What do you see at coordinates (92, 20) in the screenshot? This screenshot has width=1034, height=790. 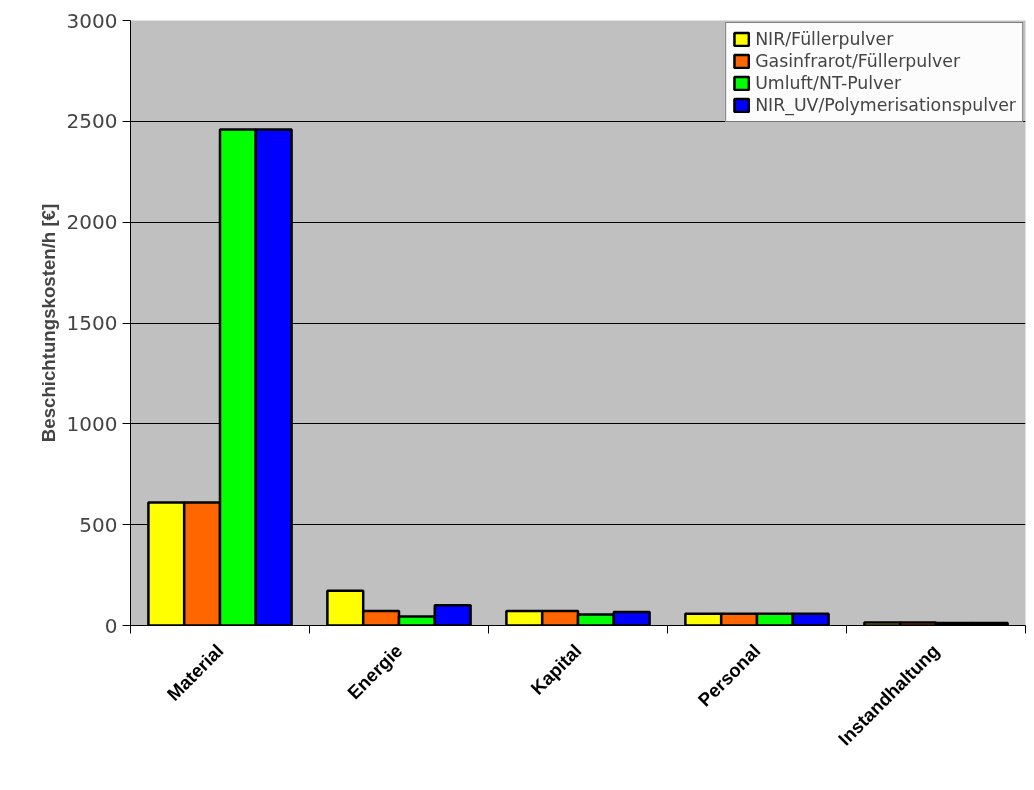 I see `y-tick-label: 3000` at bounding box center [92, 20].